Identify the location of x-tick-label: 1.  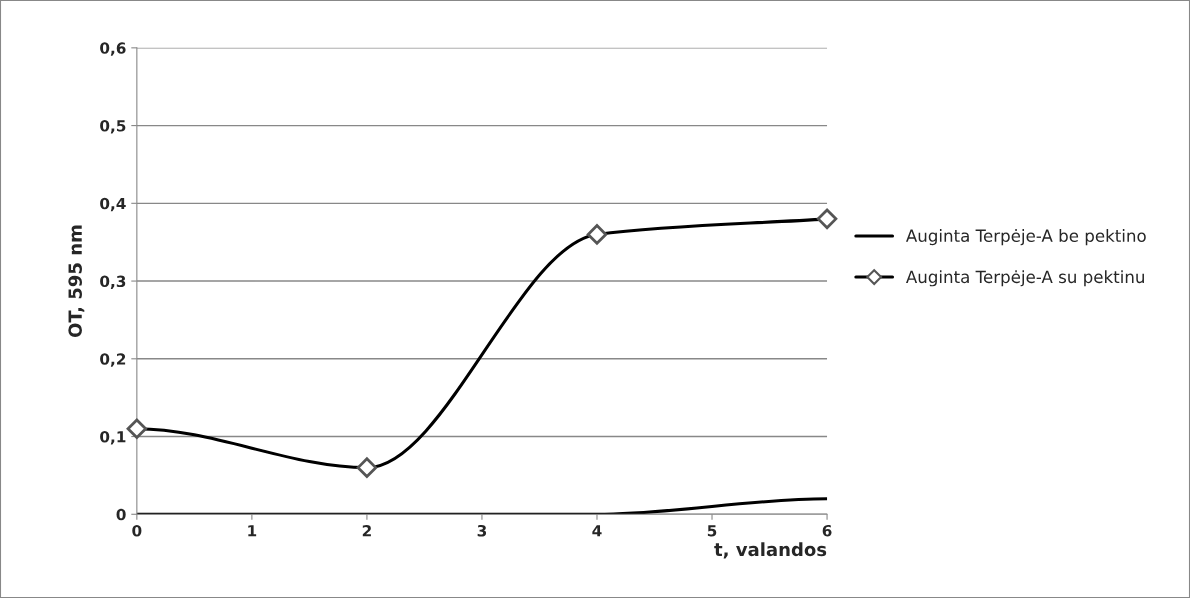
(252, 531).